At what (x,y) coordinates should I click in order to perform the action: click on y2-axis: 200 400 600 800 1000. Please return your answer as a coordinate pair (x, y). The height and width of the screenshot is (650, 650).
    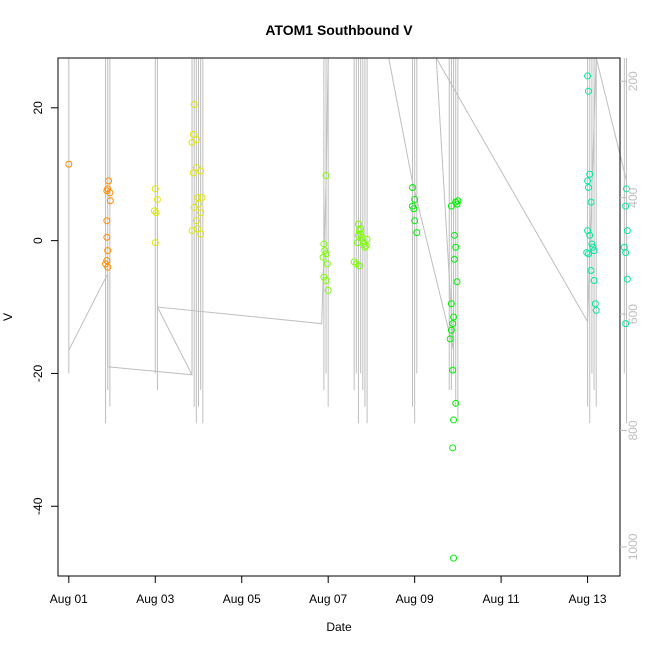
    Looking at the image, I should click on (630, 315).